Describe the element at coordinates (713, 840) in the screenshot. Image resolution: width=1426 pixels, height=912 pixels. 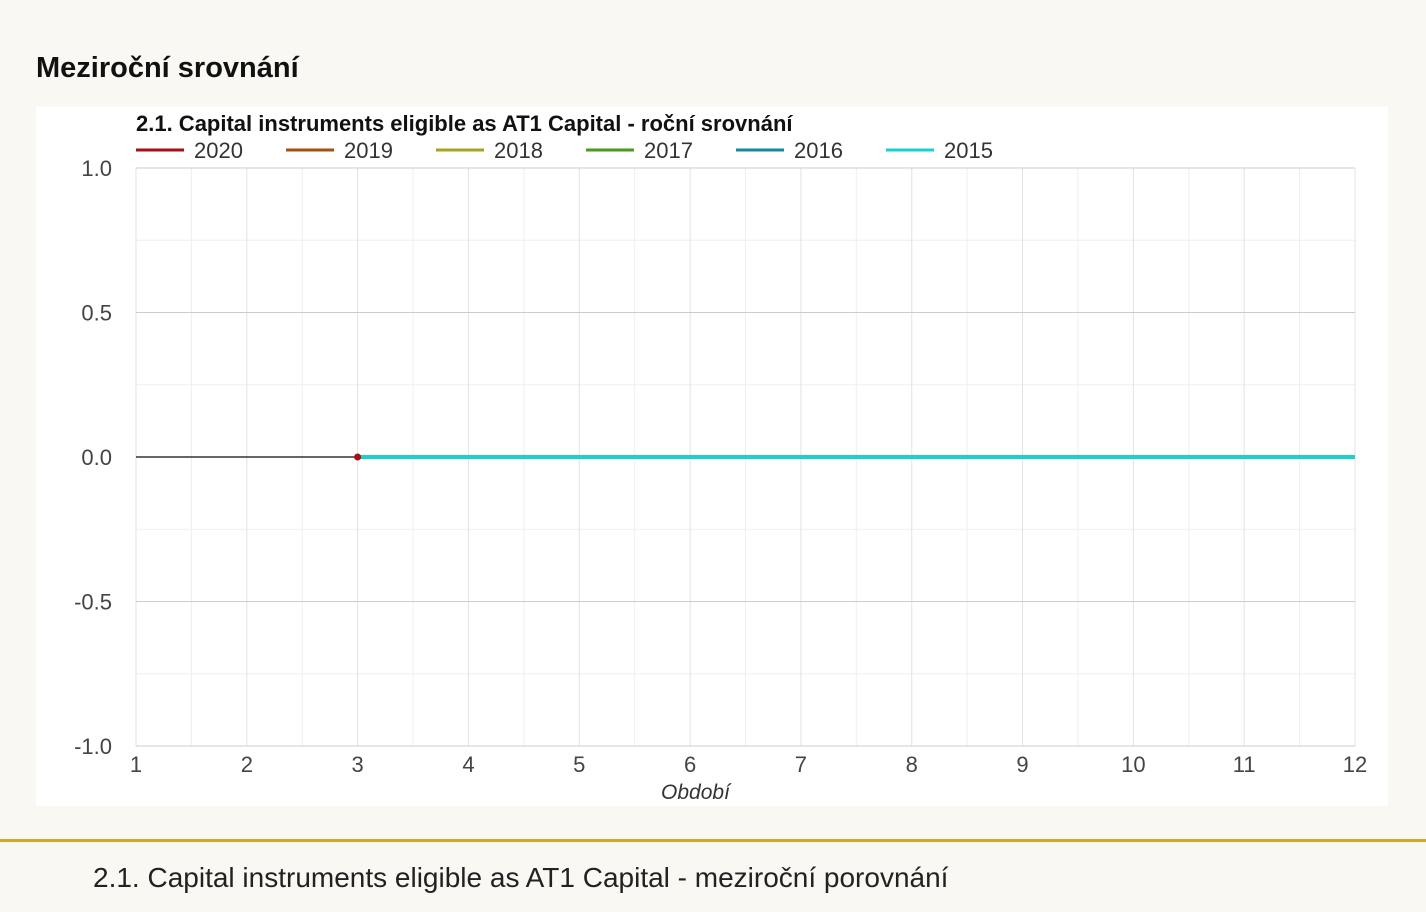
I see `section-divider` at that location.